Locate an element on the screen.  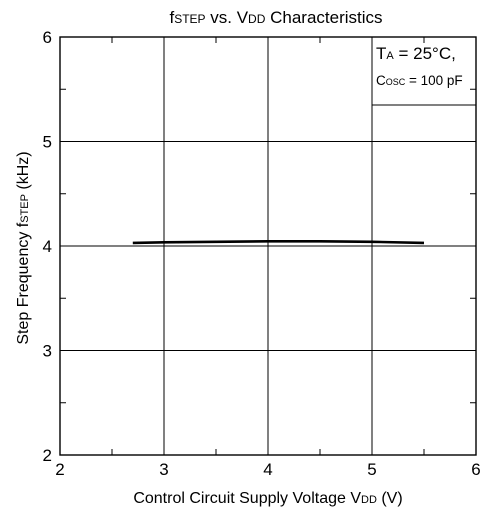
x-axis-label: Control Circuit Supply Voltage VDD (V) is located at coordinates (267, 498).